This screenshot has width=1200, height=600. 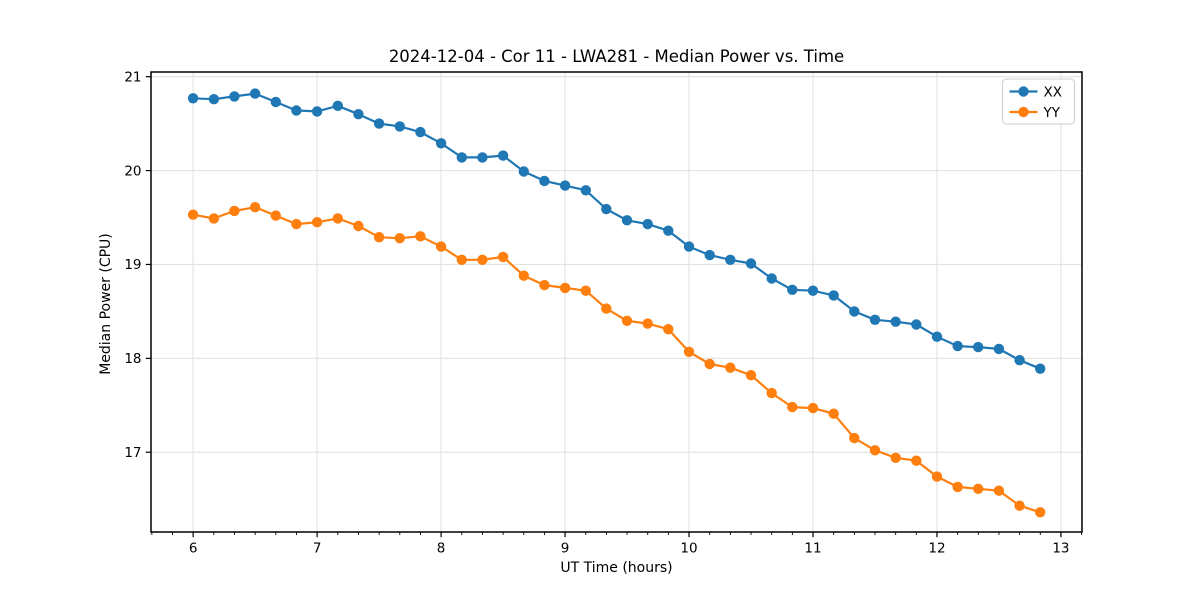 I want to click on legend-label: XX, so click(x=1053, y=92).